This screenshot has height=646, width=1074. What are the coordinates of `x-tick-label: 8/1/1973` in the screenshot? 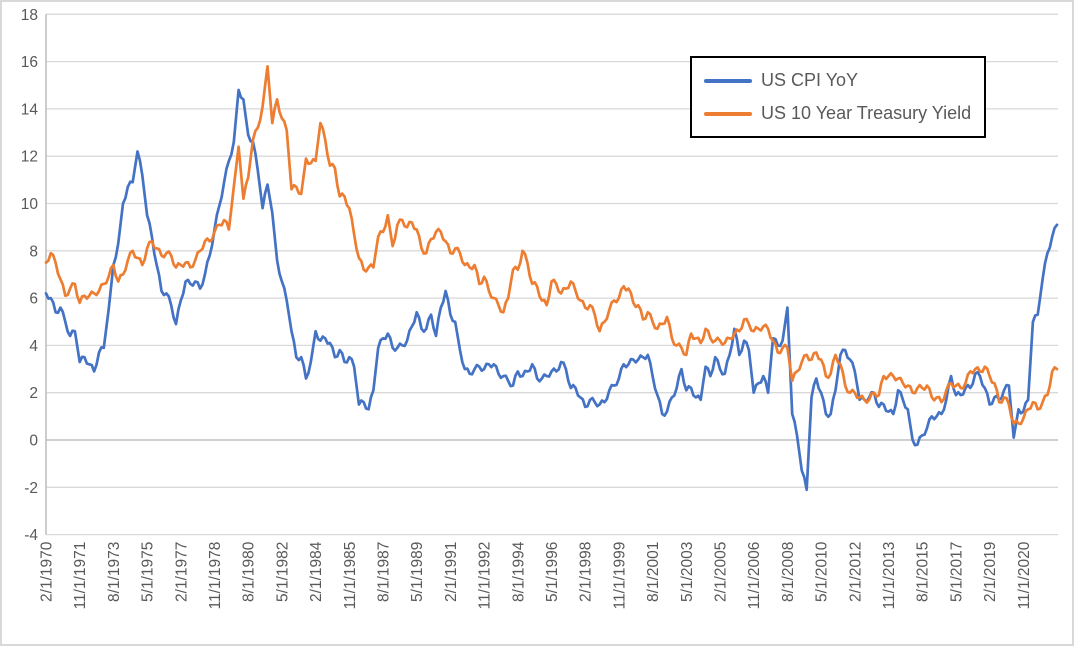 It's located at (114, 572).